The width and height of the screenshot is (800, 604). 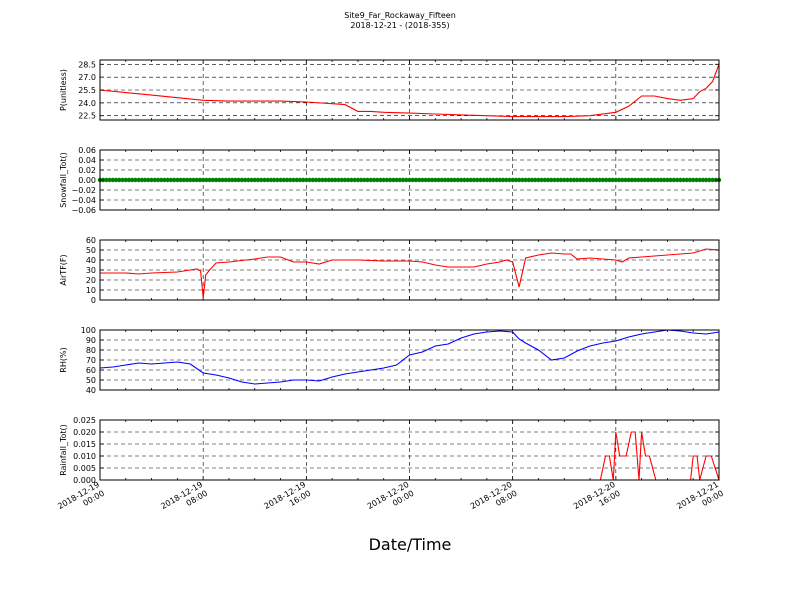 What do you see at coordinates (83, 210) in the screenshot?
I see `y-tick-label: −0.06` at bounding box center [83, 210].